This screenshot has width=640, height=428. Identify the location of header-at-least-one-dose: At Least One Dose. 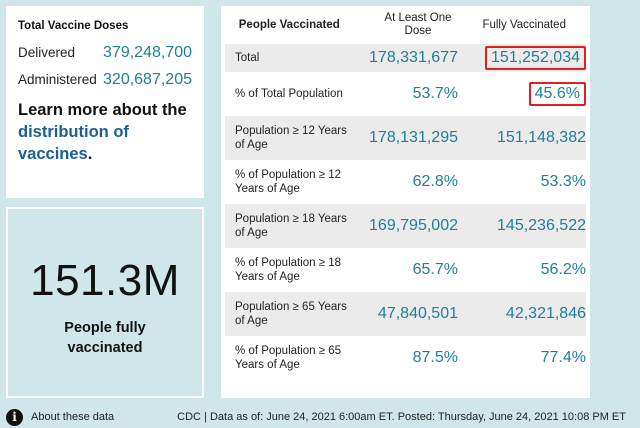
(418, 24).